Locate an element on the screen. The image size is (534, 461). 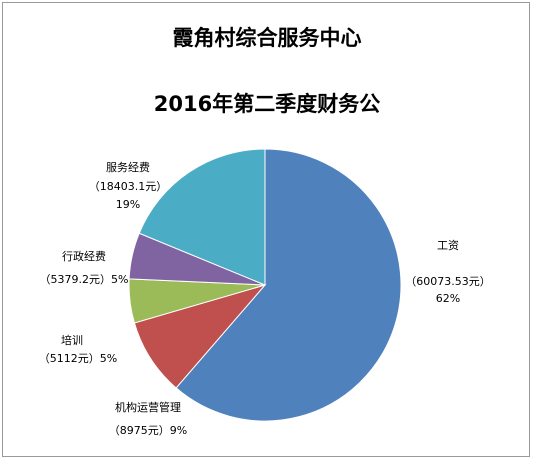
pie-slice-operations is located at coordinates (200, 336).